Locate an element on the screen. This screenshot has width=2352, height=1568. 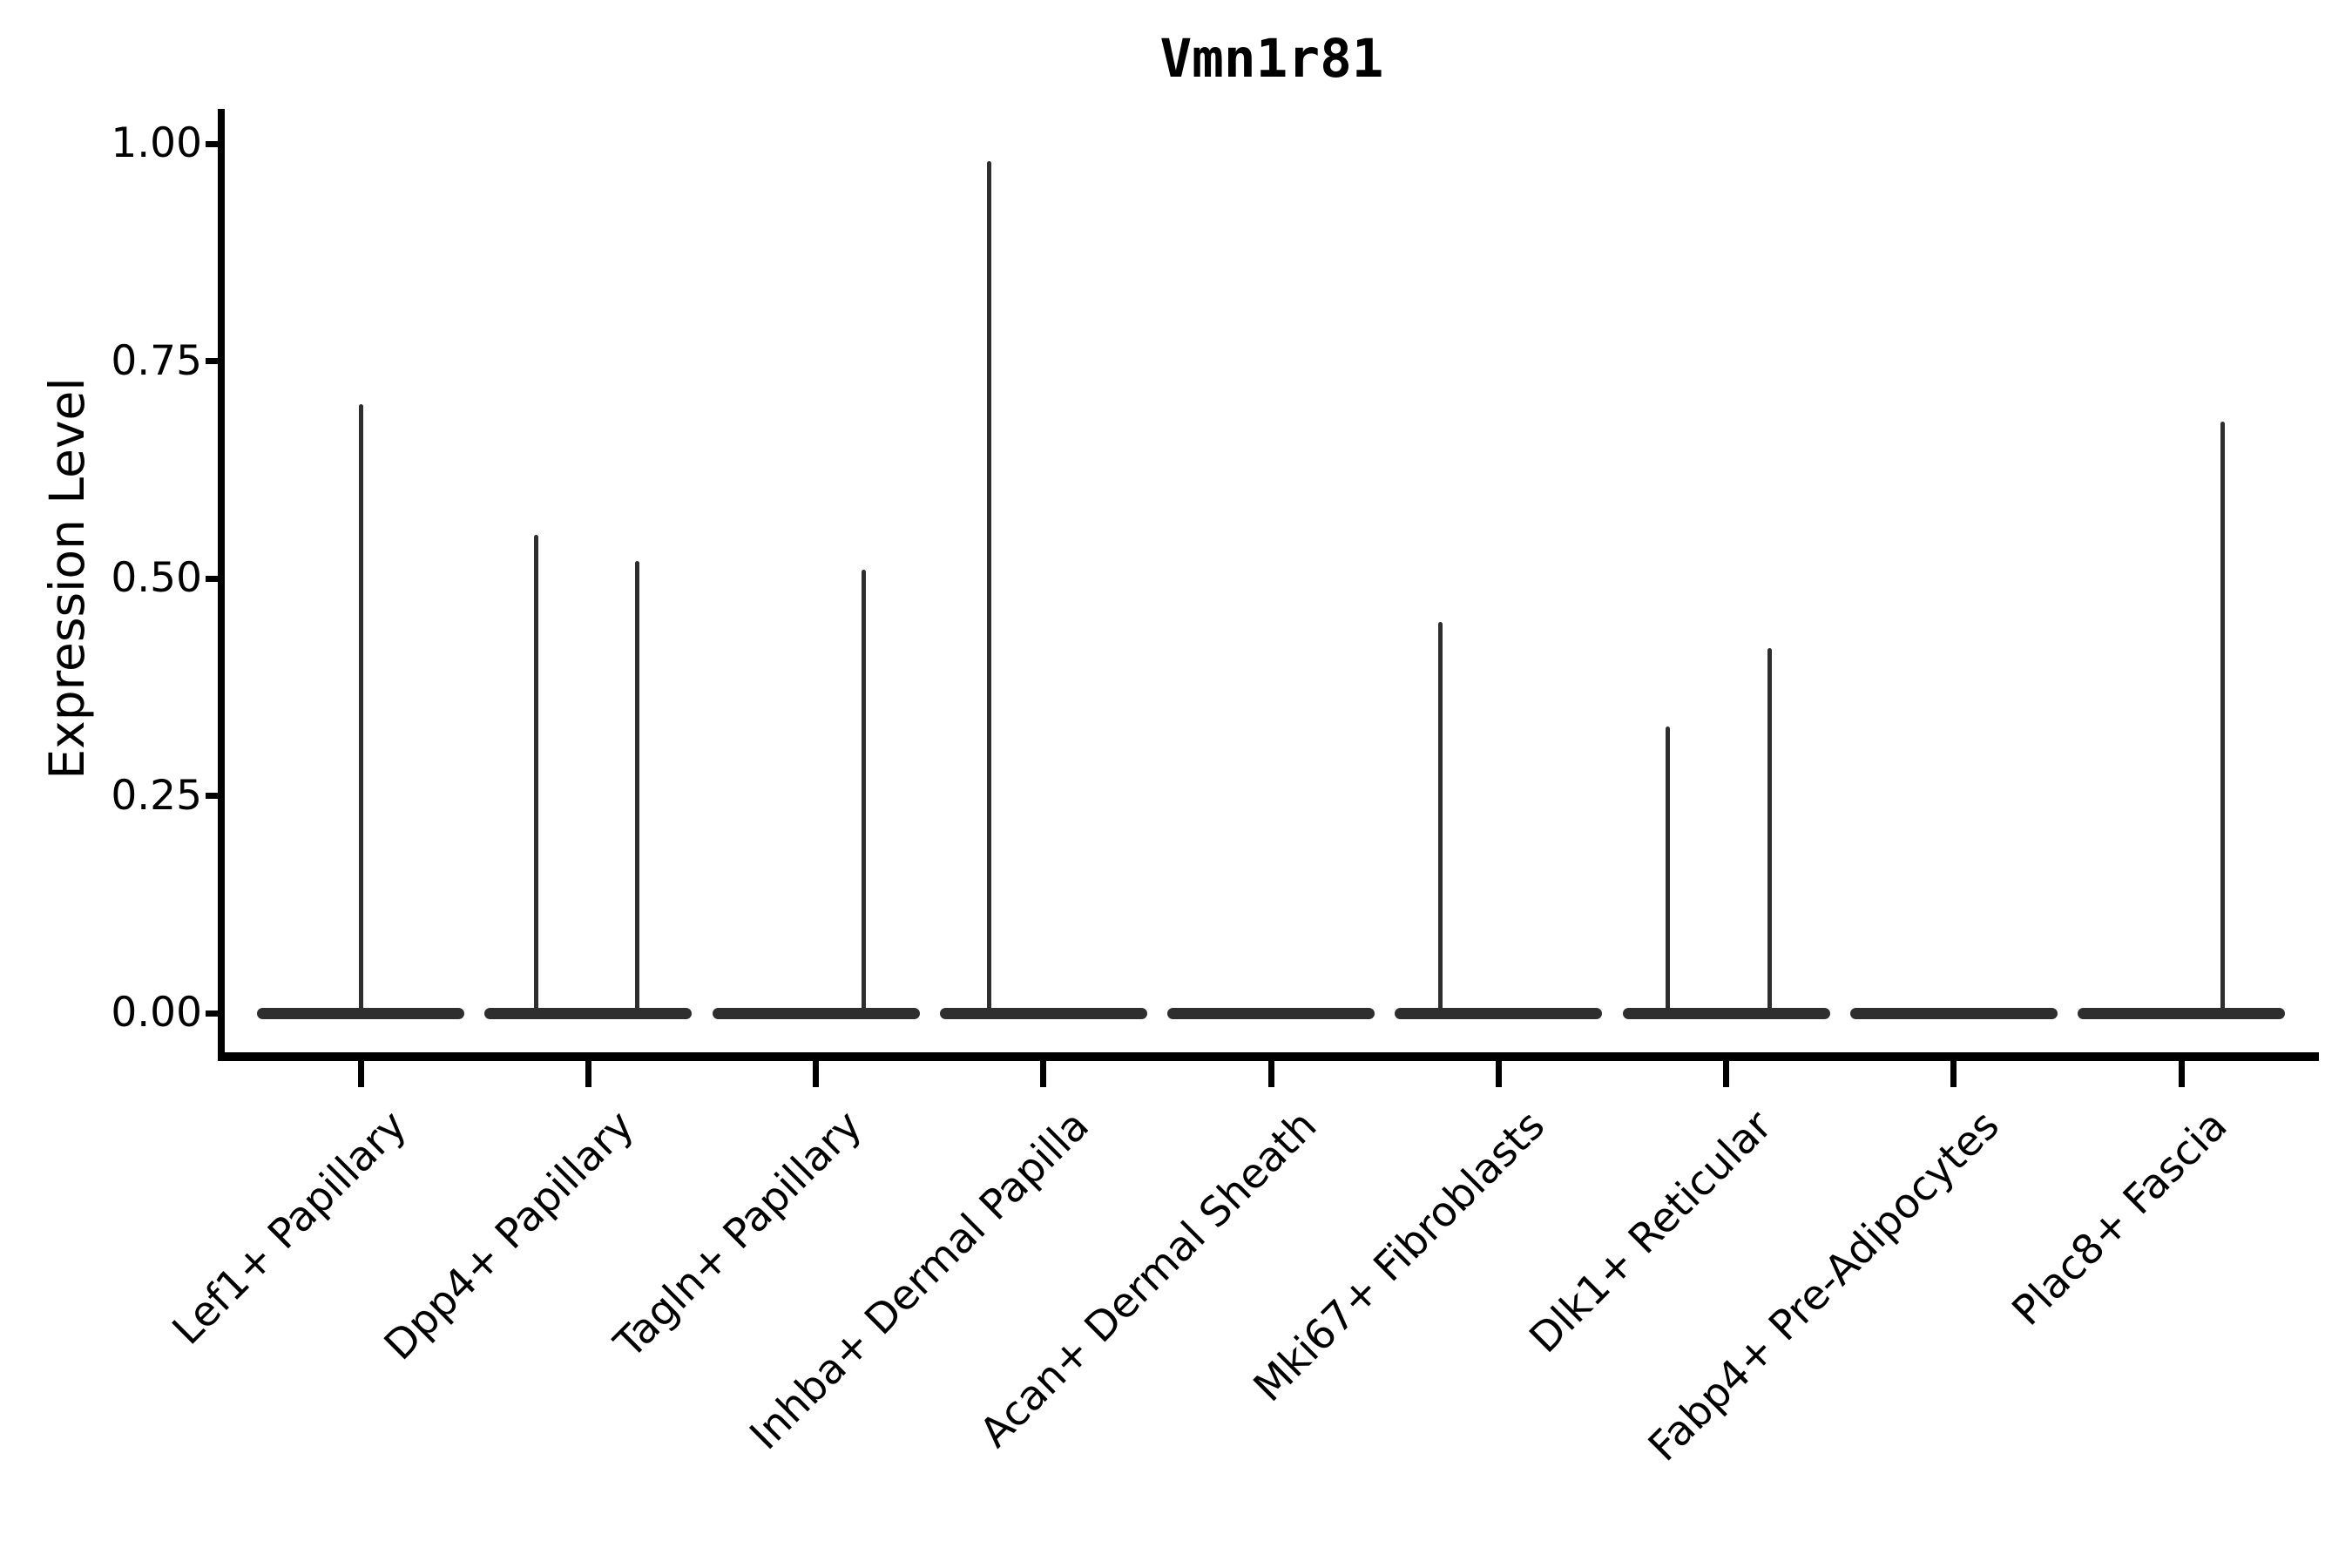
x-tick-label: Dpp4+ Papillary is located at coordinates (510, 1235).